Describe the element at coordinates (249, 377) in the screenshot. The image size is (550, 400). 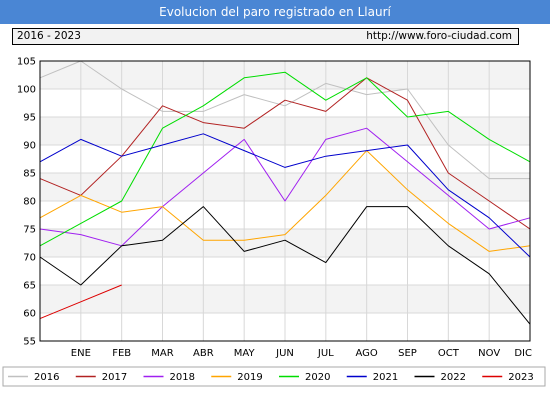
I see `legend-label-2019: 2019` at that location.